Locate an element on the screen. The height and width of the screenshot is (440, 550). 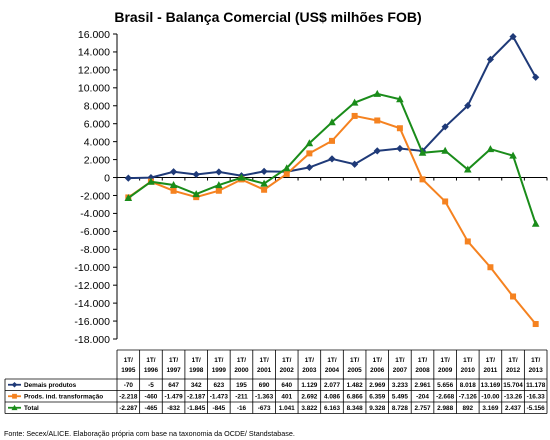
data-label: 623 is located at coordinates (219, 385).